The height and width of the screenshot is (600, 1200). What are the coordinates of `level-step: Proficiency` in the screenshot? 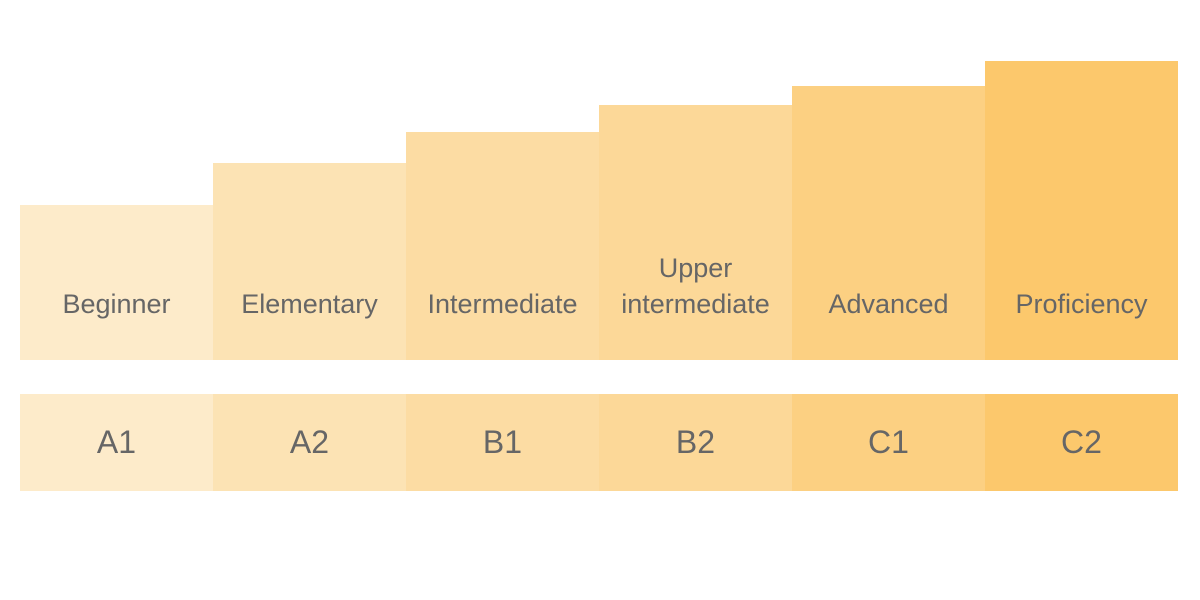 It's located at (1081, 210).